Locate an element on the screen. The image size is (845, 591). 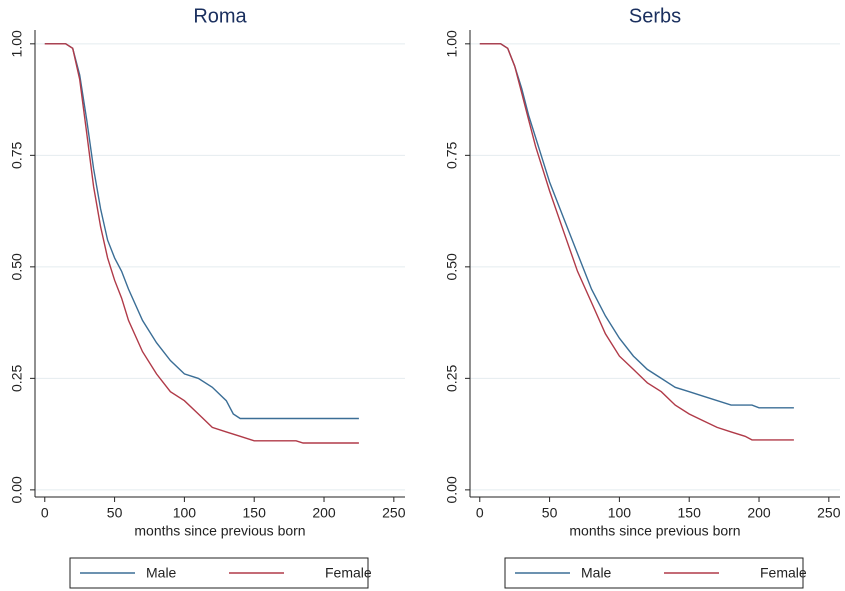
panel-title: Serbs is located at coordinates (655, 16).